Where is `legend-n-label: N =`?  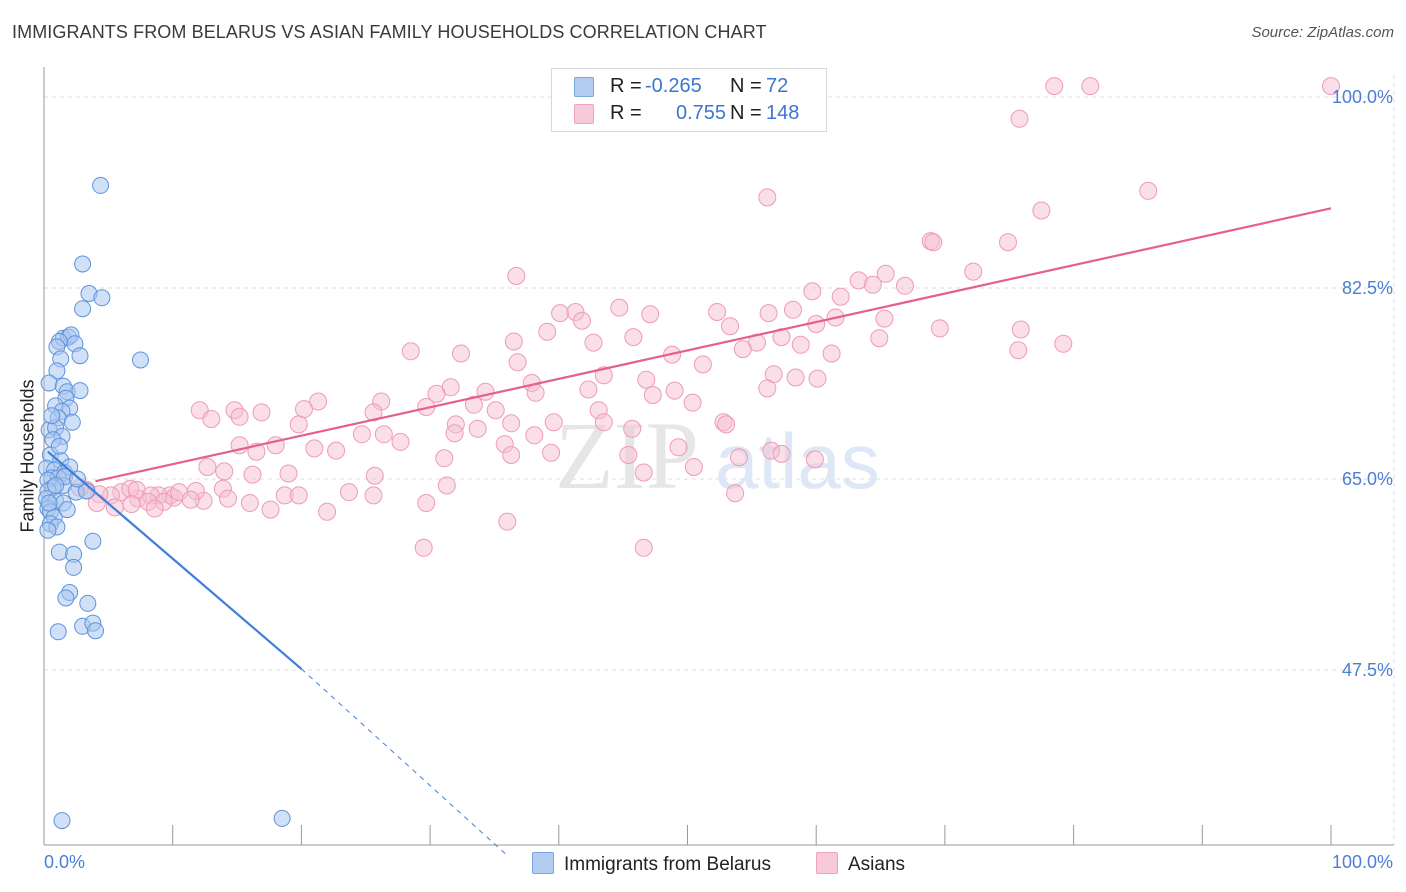 legend-n-label: N = is located at coordinates (746, 113).